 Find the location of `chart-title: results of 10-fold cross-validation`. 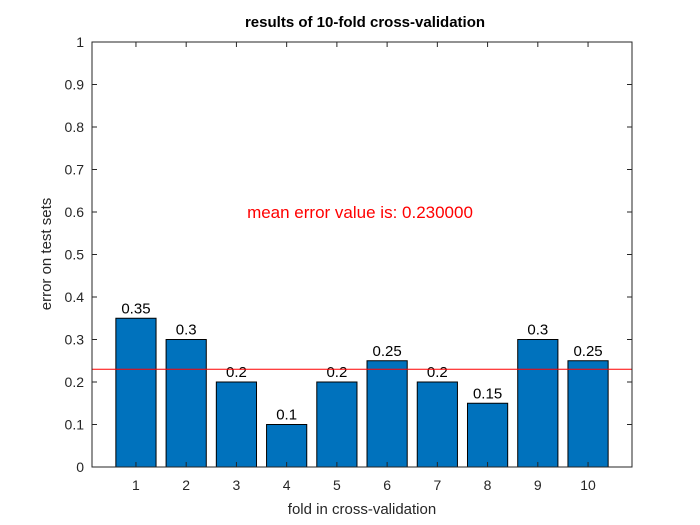

chart-title: results of 10-fold cross-validation is located at coordinates (365, 22).